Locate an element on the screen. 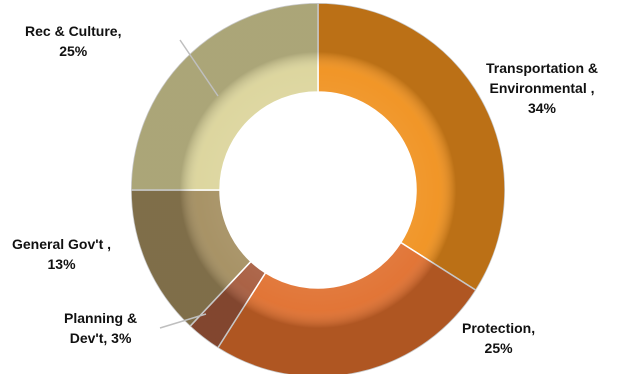 This screenshot has width=637, height=374. slice-label-rec-culture: Rec & Culture, 25% is located at coordinates (73, 41).